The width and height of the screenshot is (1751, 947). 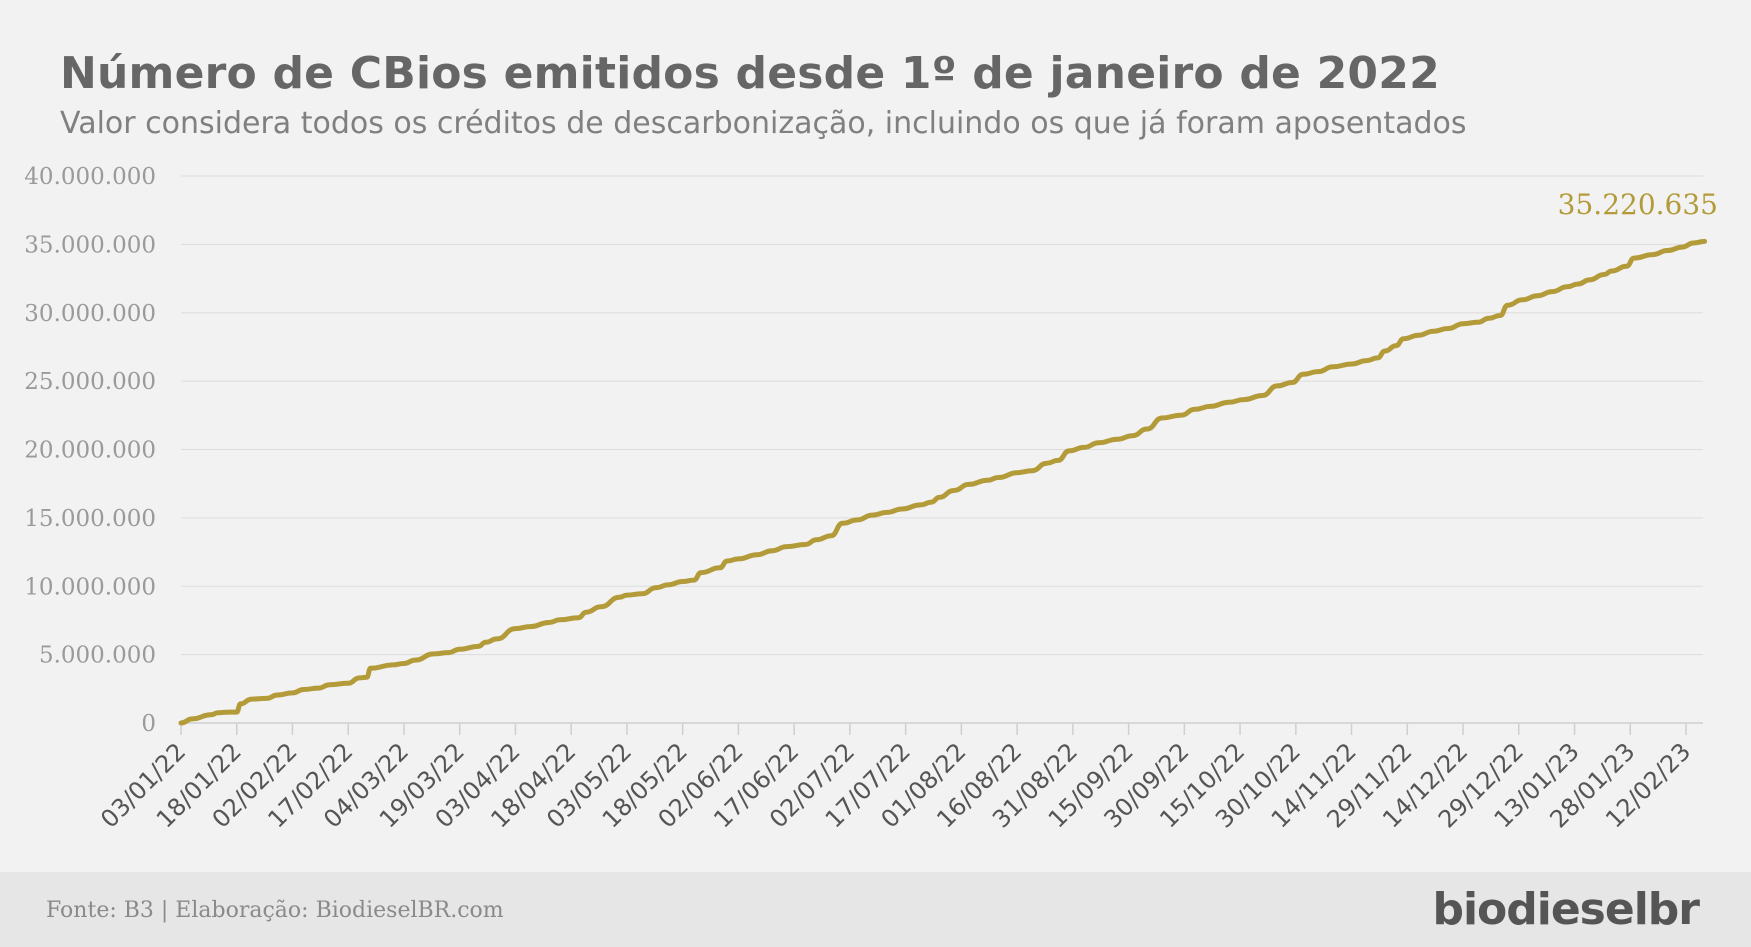 I want to click on source-credit: Fonte: B3 | Elaboração: BiodieselBR.com, so click(x=275, y=910).